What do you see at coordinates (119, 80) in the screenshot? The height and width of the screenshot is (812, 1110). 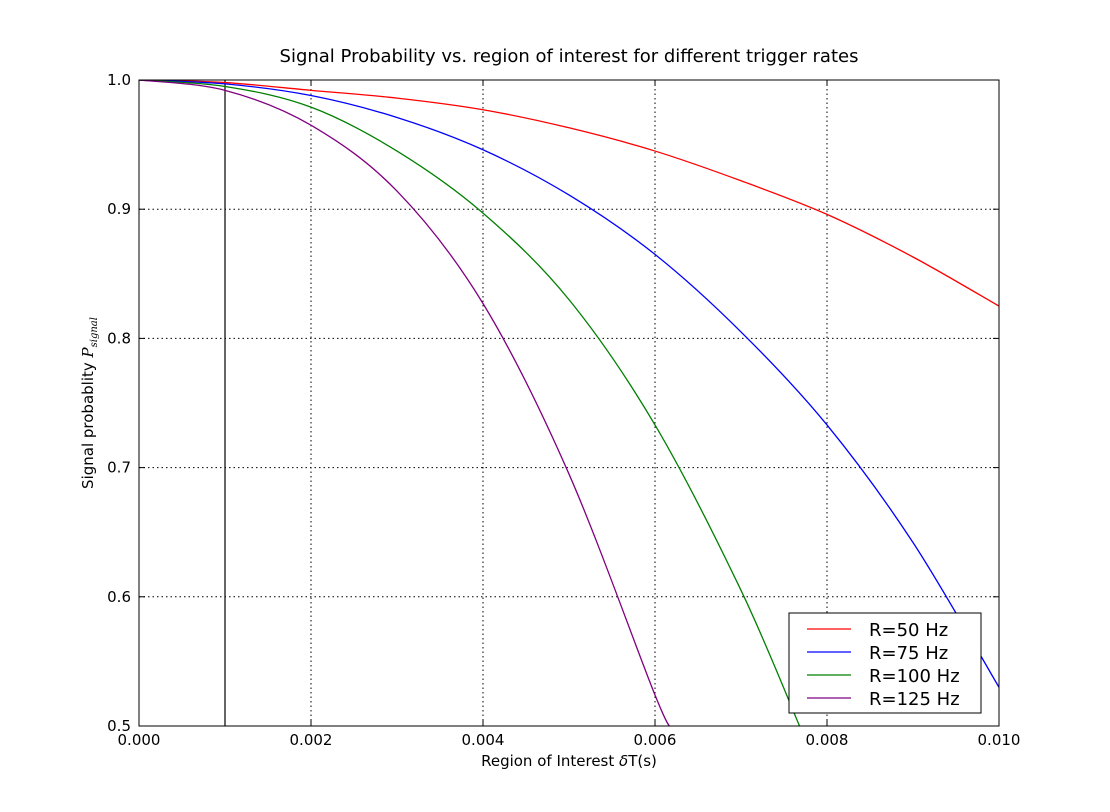 I see `y-tick-label: 1.0` at bounding box center [119, 80].